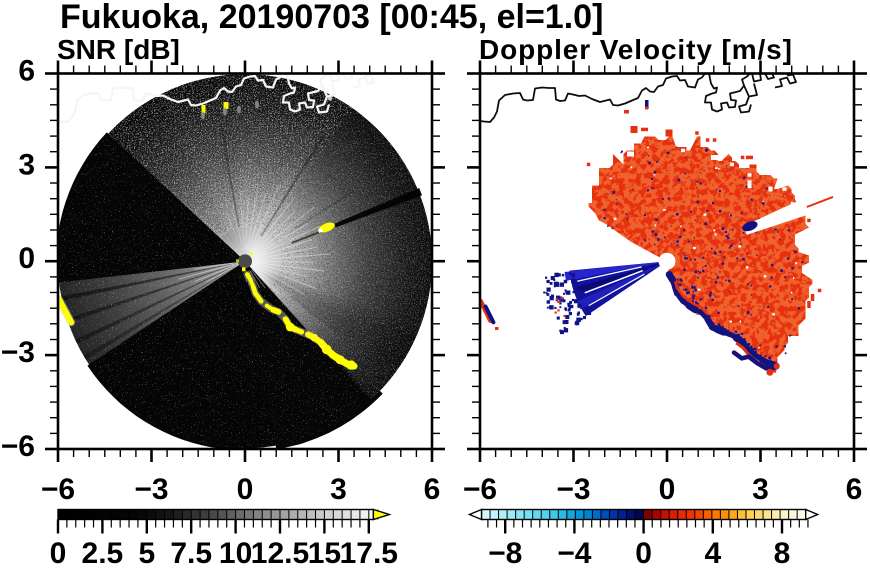 The width and height of the screenshot is (870, 570). What do you see at coordinates (280, 553) in the screenshot?
I see `svg-text: 12.5` at bounding box center [280, 553].